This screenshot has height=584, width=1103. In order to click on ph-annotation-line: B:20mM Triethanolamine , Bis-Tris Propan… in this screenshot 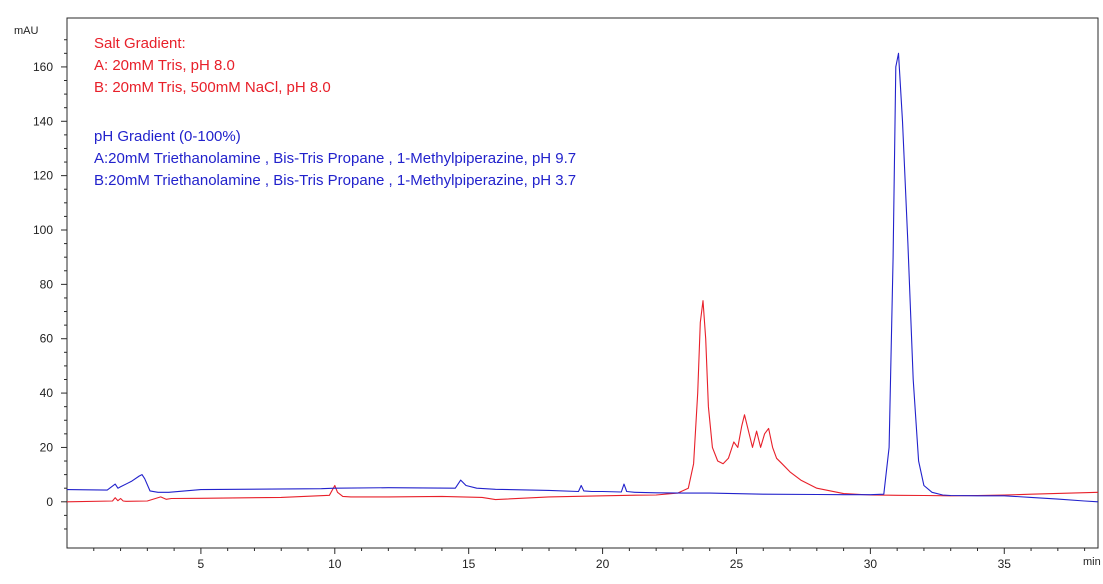, I will do `click(335, 180)`.